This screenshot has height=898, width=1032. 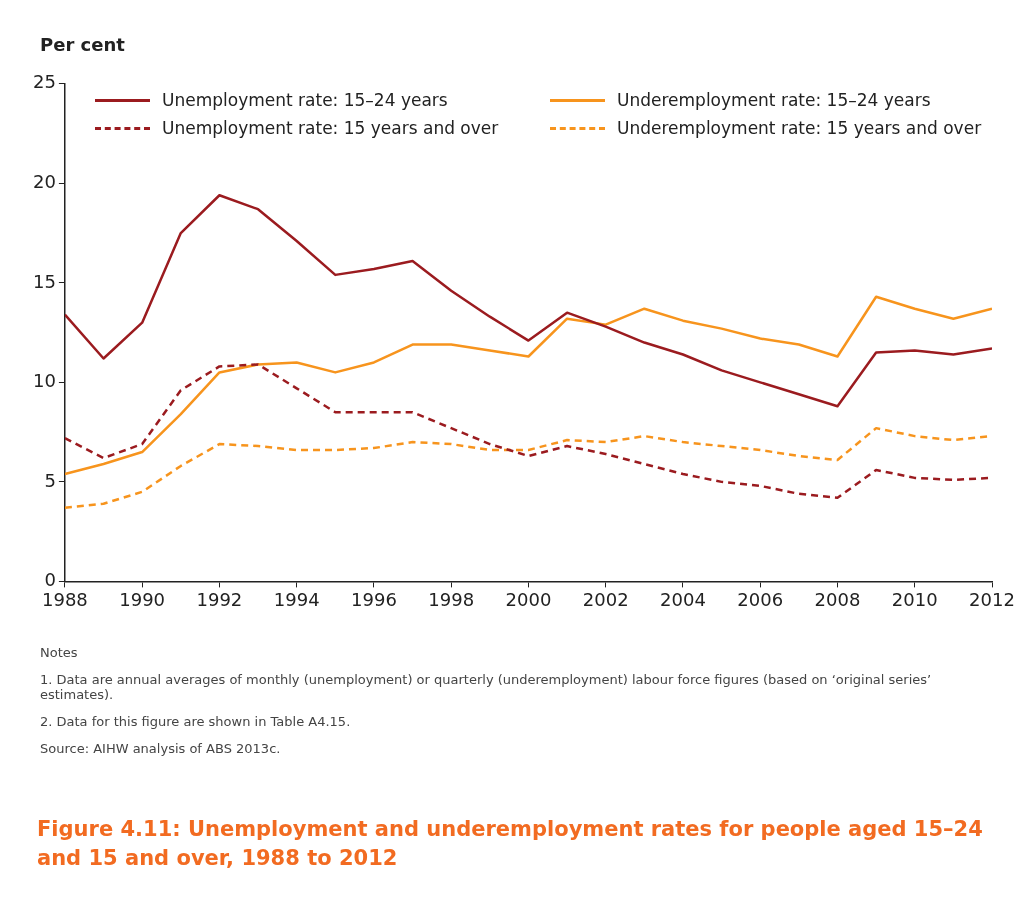 I want to click on x-tick-label: 1992, so click(x=219, y=599).